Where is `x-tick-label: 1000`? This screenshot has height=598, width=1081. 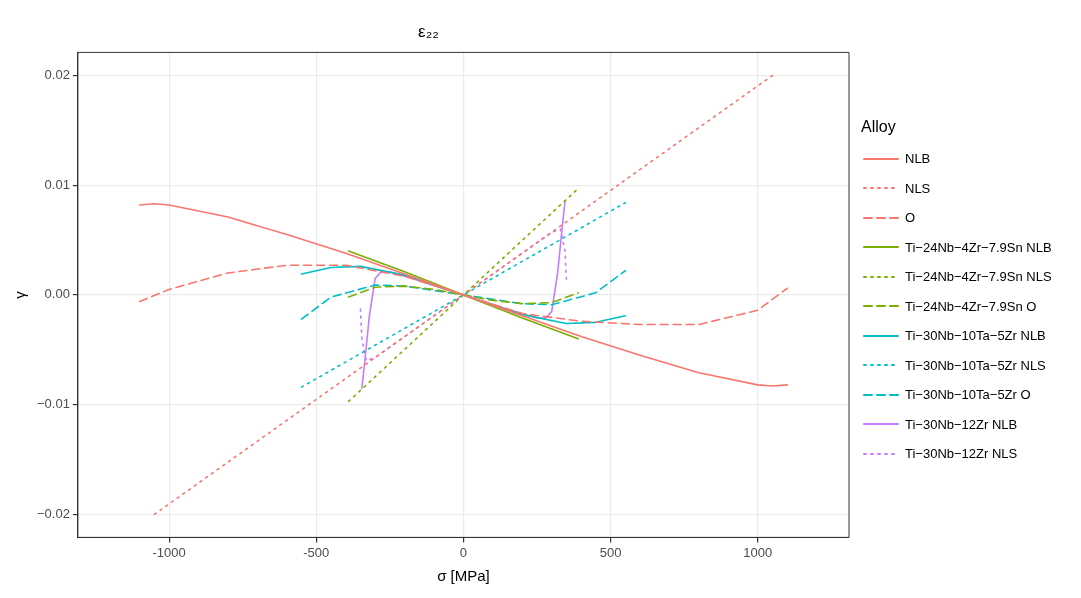
x-tick-label: 1000 is located at coordinates (758, 552).